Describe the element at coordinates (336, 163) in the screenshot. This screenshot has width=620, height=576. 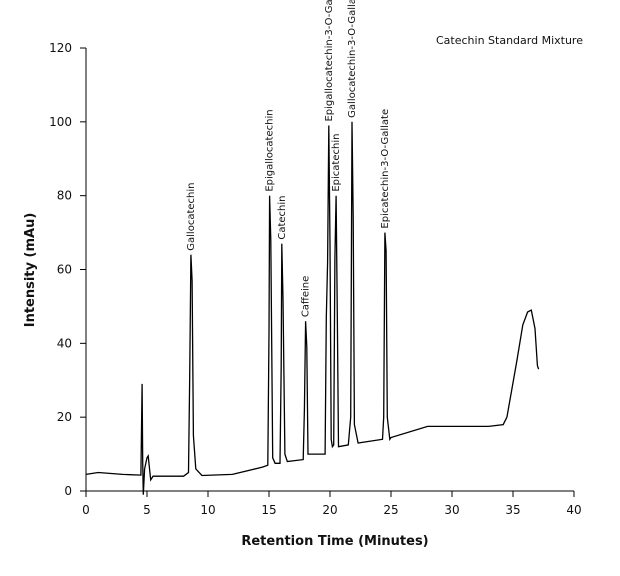
I see `peak-label: Epicatechin` at that location.